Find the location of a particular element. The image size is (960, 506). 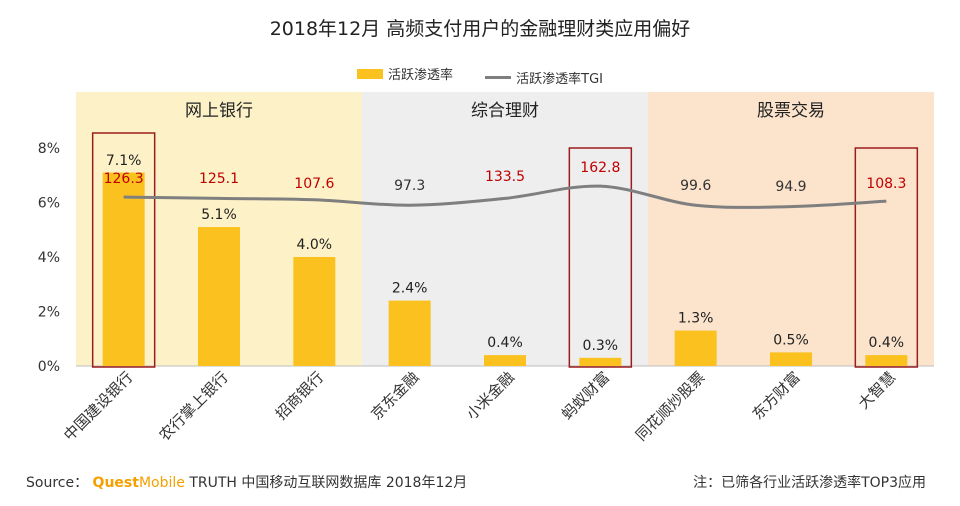

category-label: 大智慧 is located at coordinates (877, 390).